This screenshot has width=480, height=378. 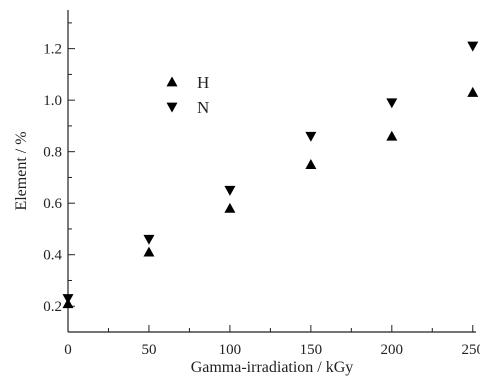 What do you see at coordinates (172, 81) in the screenshot?
I see `legend-marker-h` at bounding box center [172, 81].